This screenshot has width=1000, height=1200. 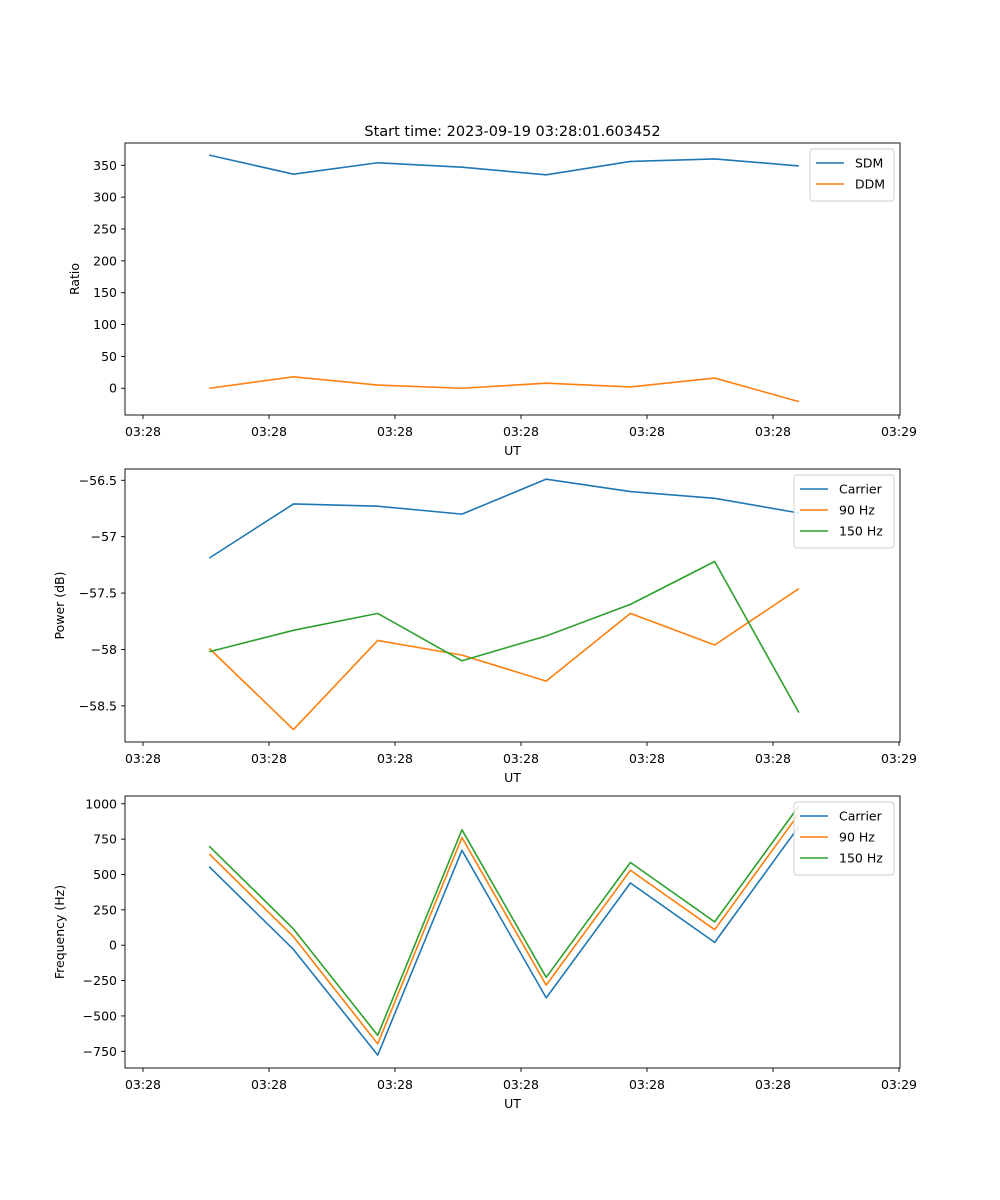 What do you see at coordinates (109, 356) in the screenshot?
I see `y-tick-label: 50` at bounding box center [109, 356].